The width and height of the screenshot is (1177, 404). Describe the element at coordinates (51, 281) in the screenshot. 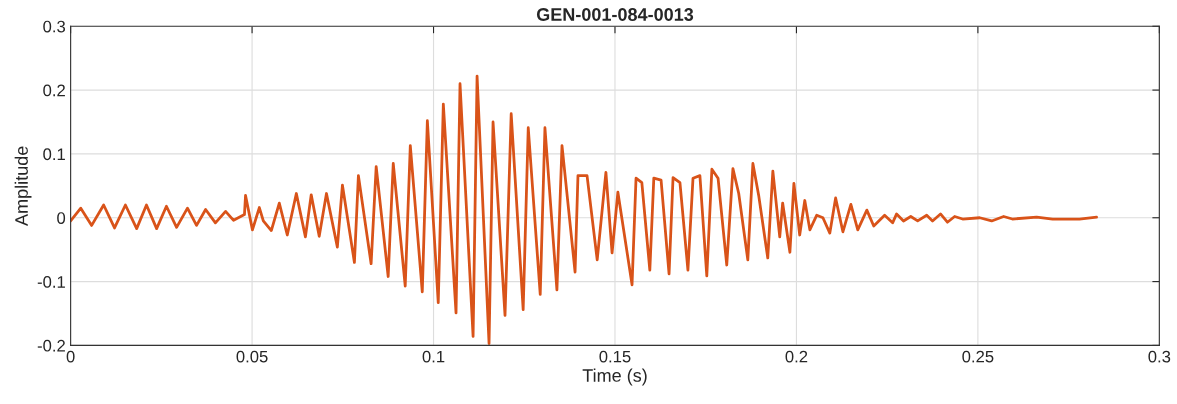

I see `y-tick-label: -0.1` at that location.